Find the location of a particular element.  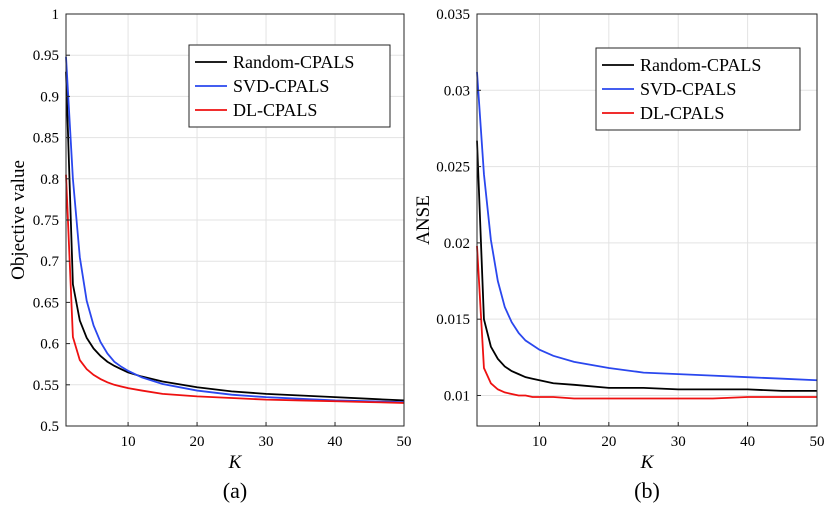

series-line-dl-cpals is located at coordinates (646, 322).